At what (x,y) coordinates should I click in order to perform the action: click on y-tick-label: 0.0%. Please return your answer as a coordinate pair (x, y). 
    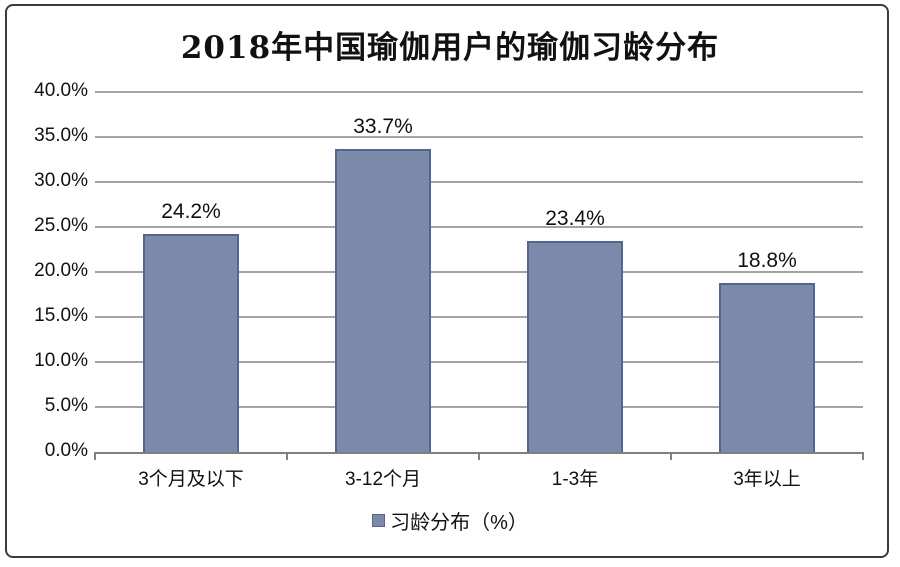
    Looking at the image, I should click on (66, 450).